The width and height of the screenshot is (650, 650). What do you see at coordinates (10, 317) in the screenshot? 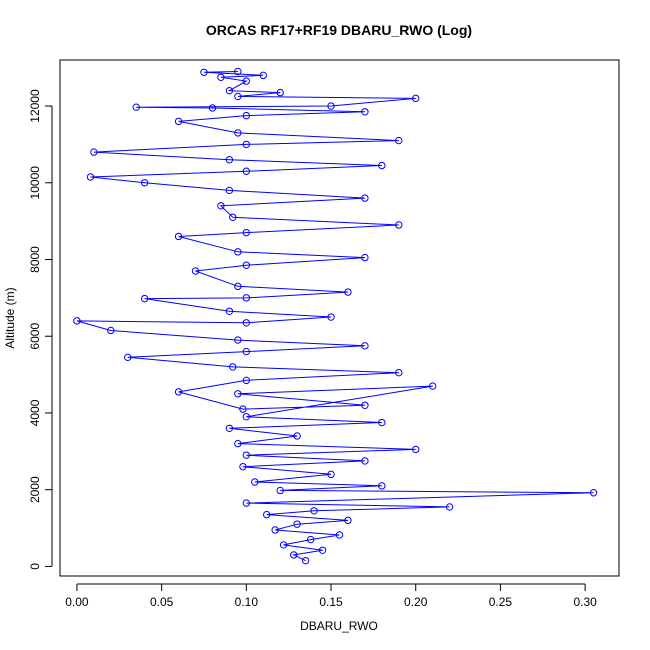
I see `y-axis-label: Altitude (m)` at bounding box center [10, 317].